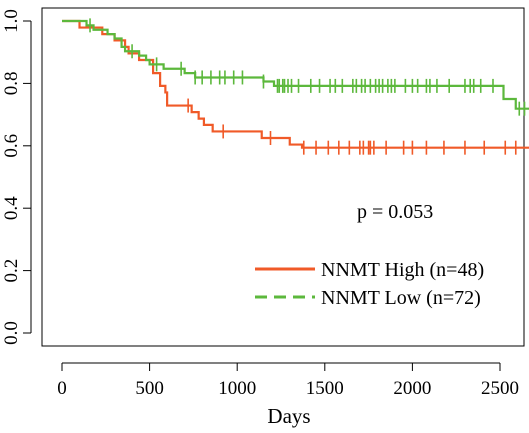 This screenshot has height=433, width=529. I want to click on x-tick-label: 1500, so click(325, 388).